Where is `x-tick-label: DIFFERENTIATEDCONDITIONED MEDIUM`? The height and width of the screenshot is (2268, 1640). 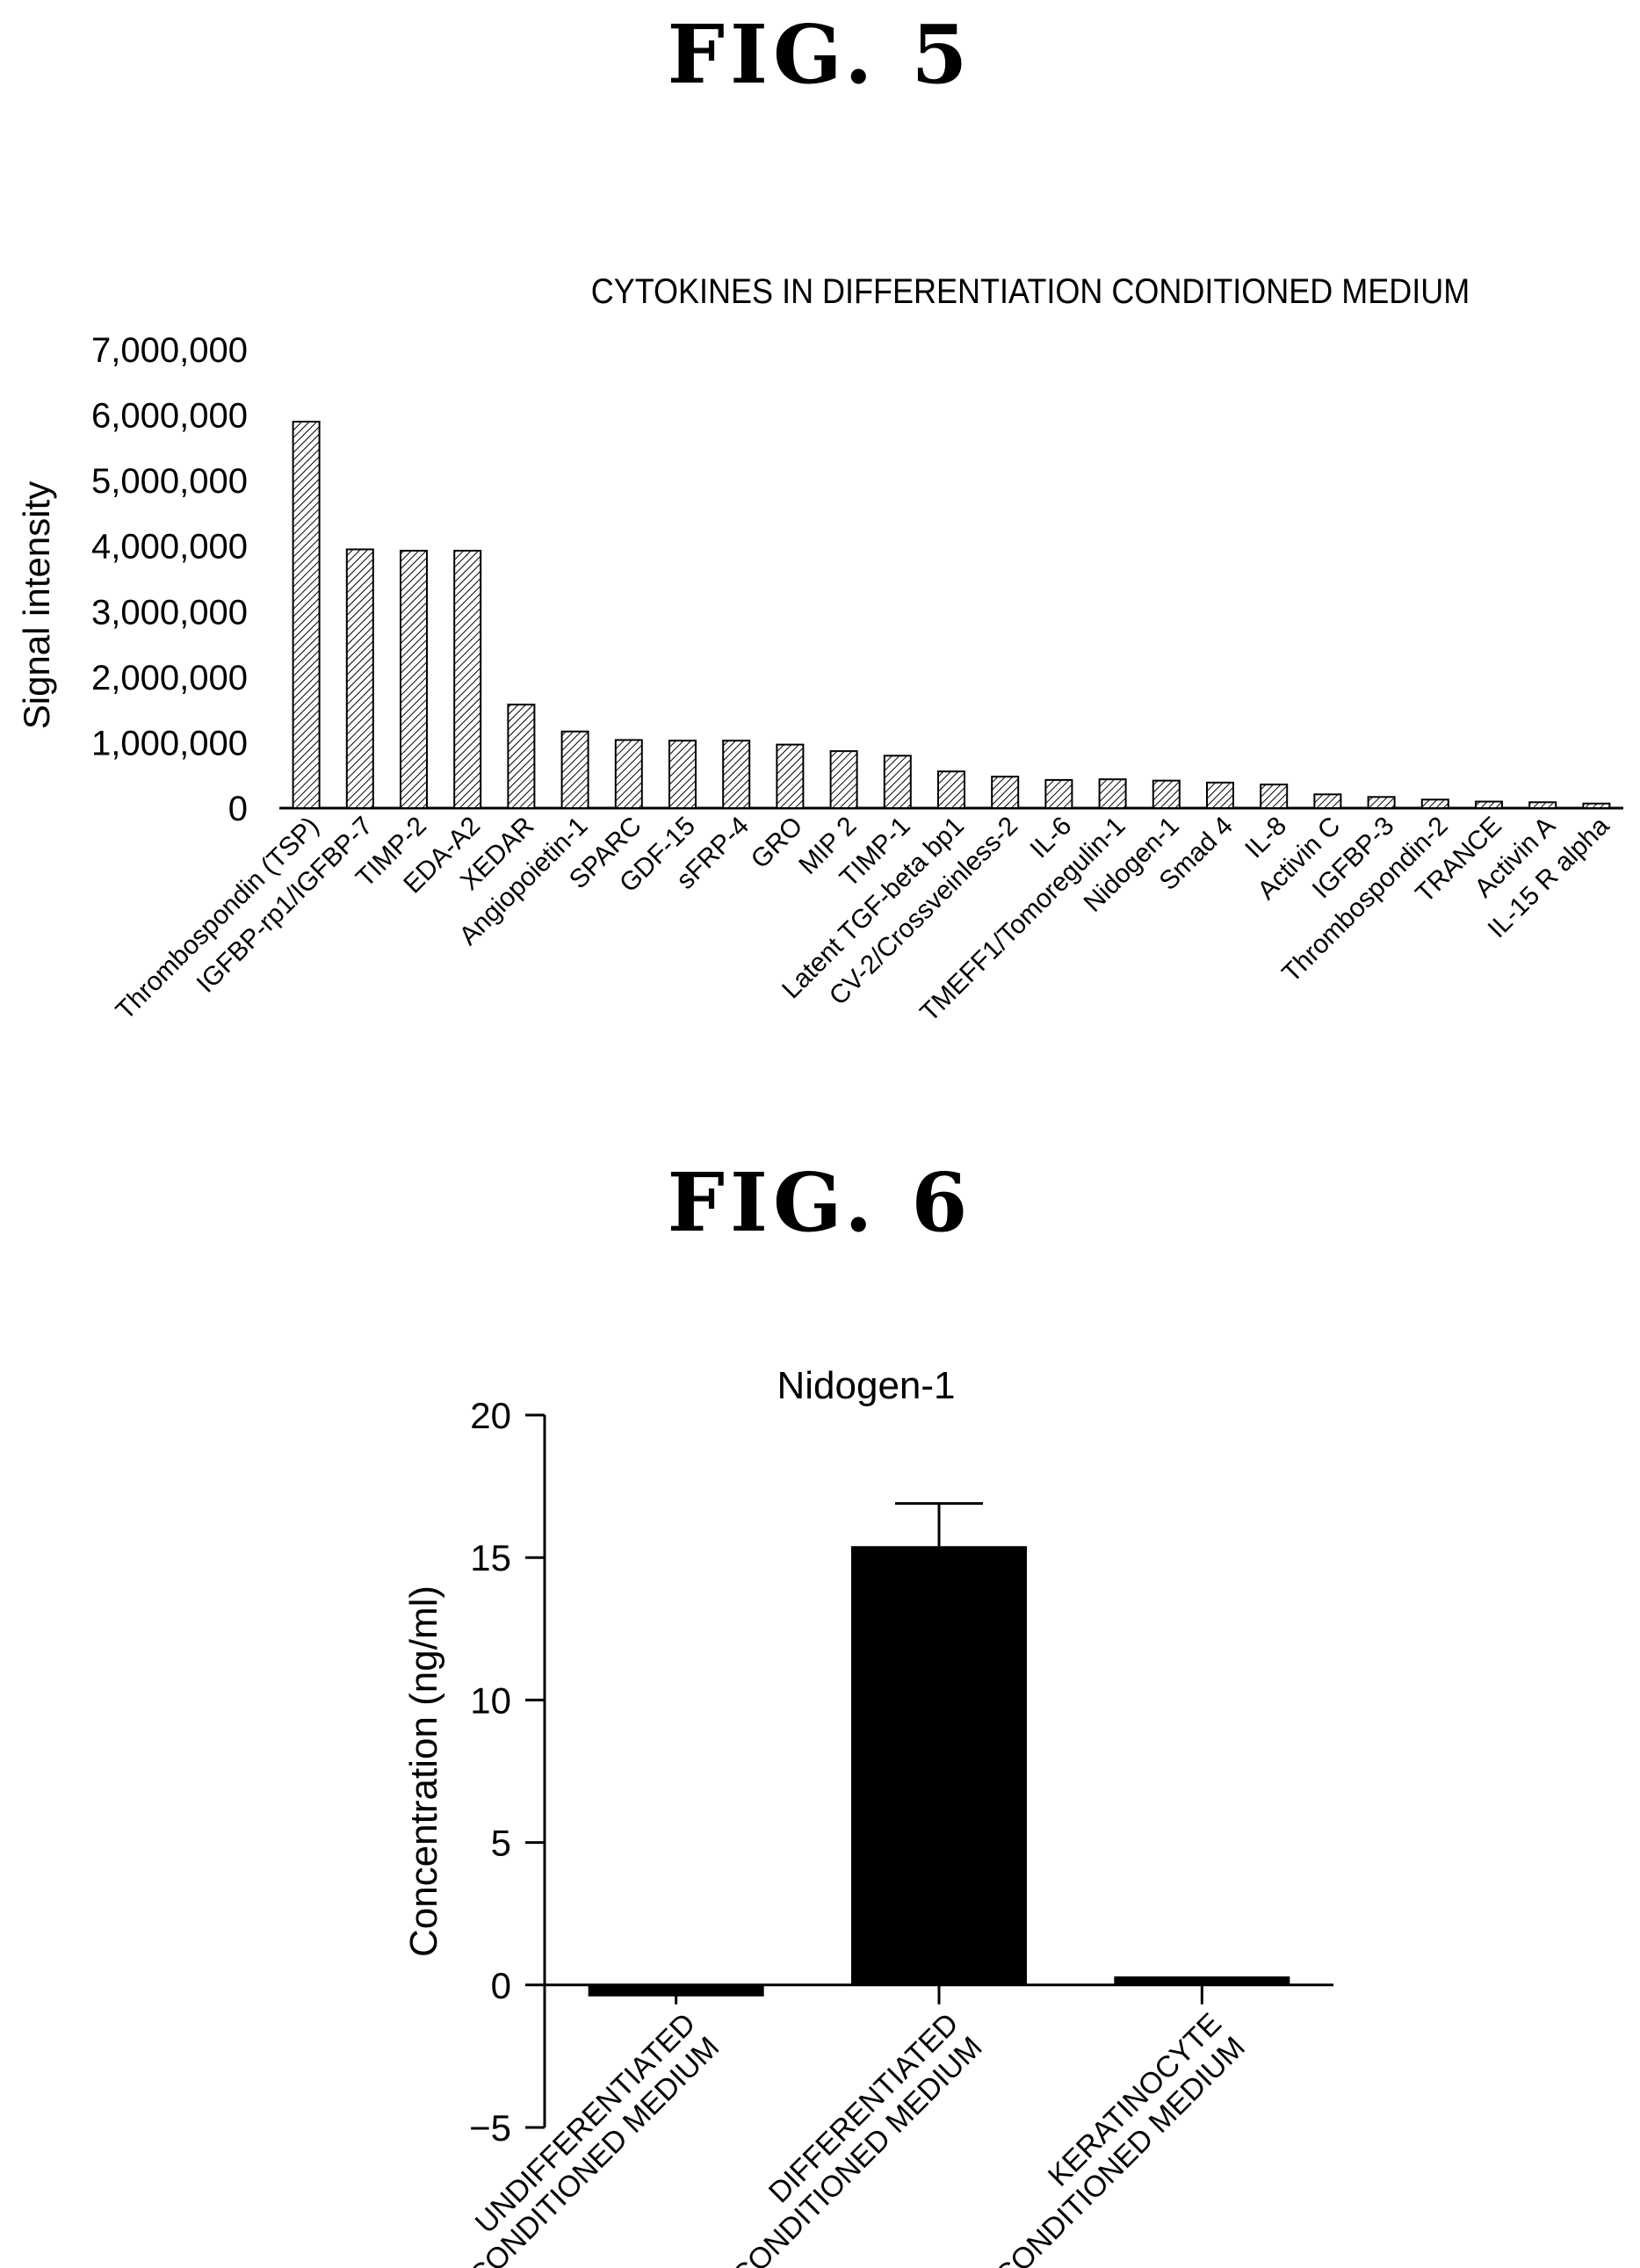
x-tick-label: DIFFERENTIATEDCONDITIONED MEDIUM is located at coordinates (845, 2137).